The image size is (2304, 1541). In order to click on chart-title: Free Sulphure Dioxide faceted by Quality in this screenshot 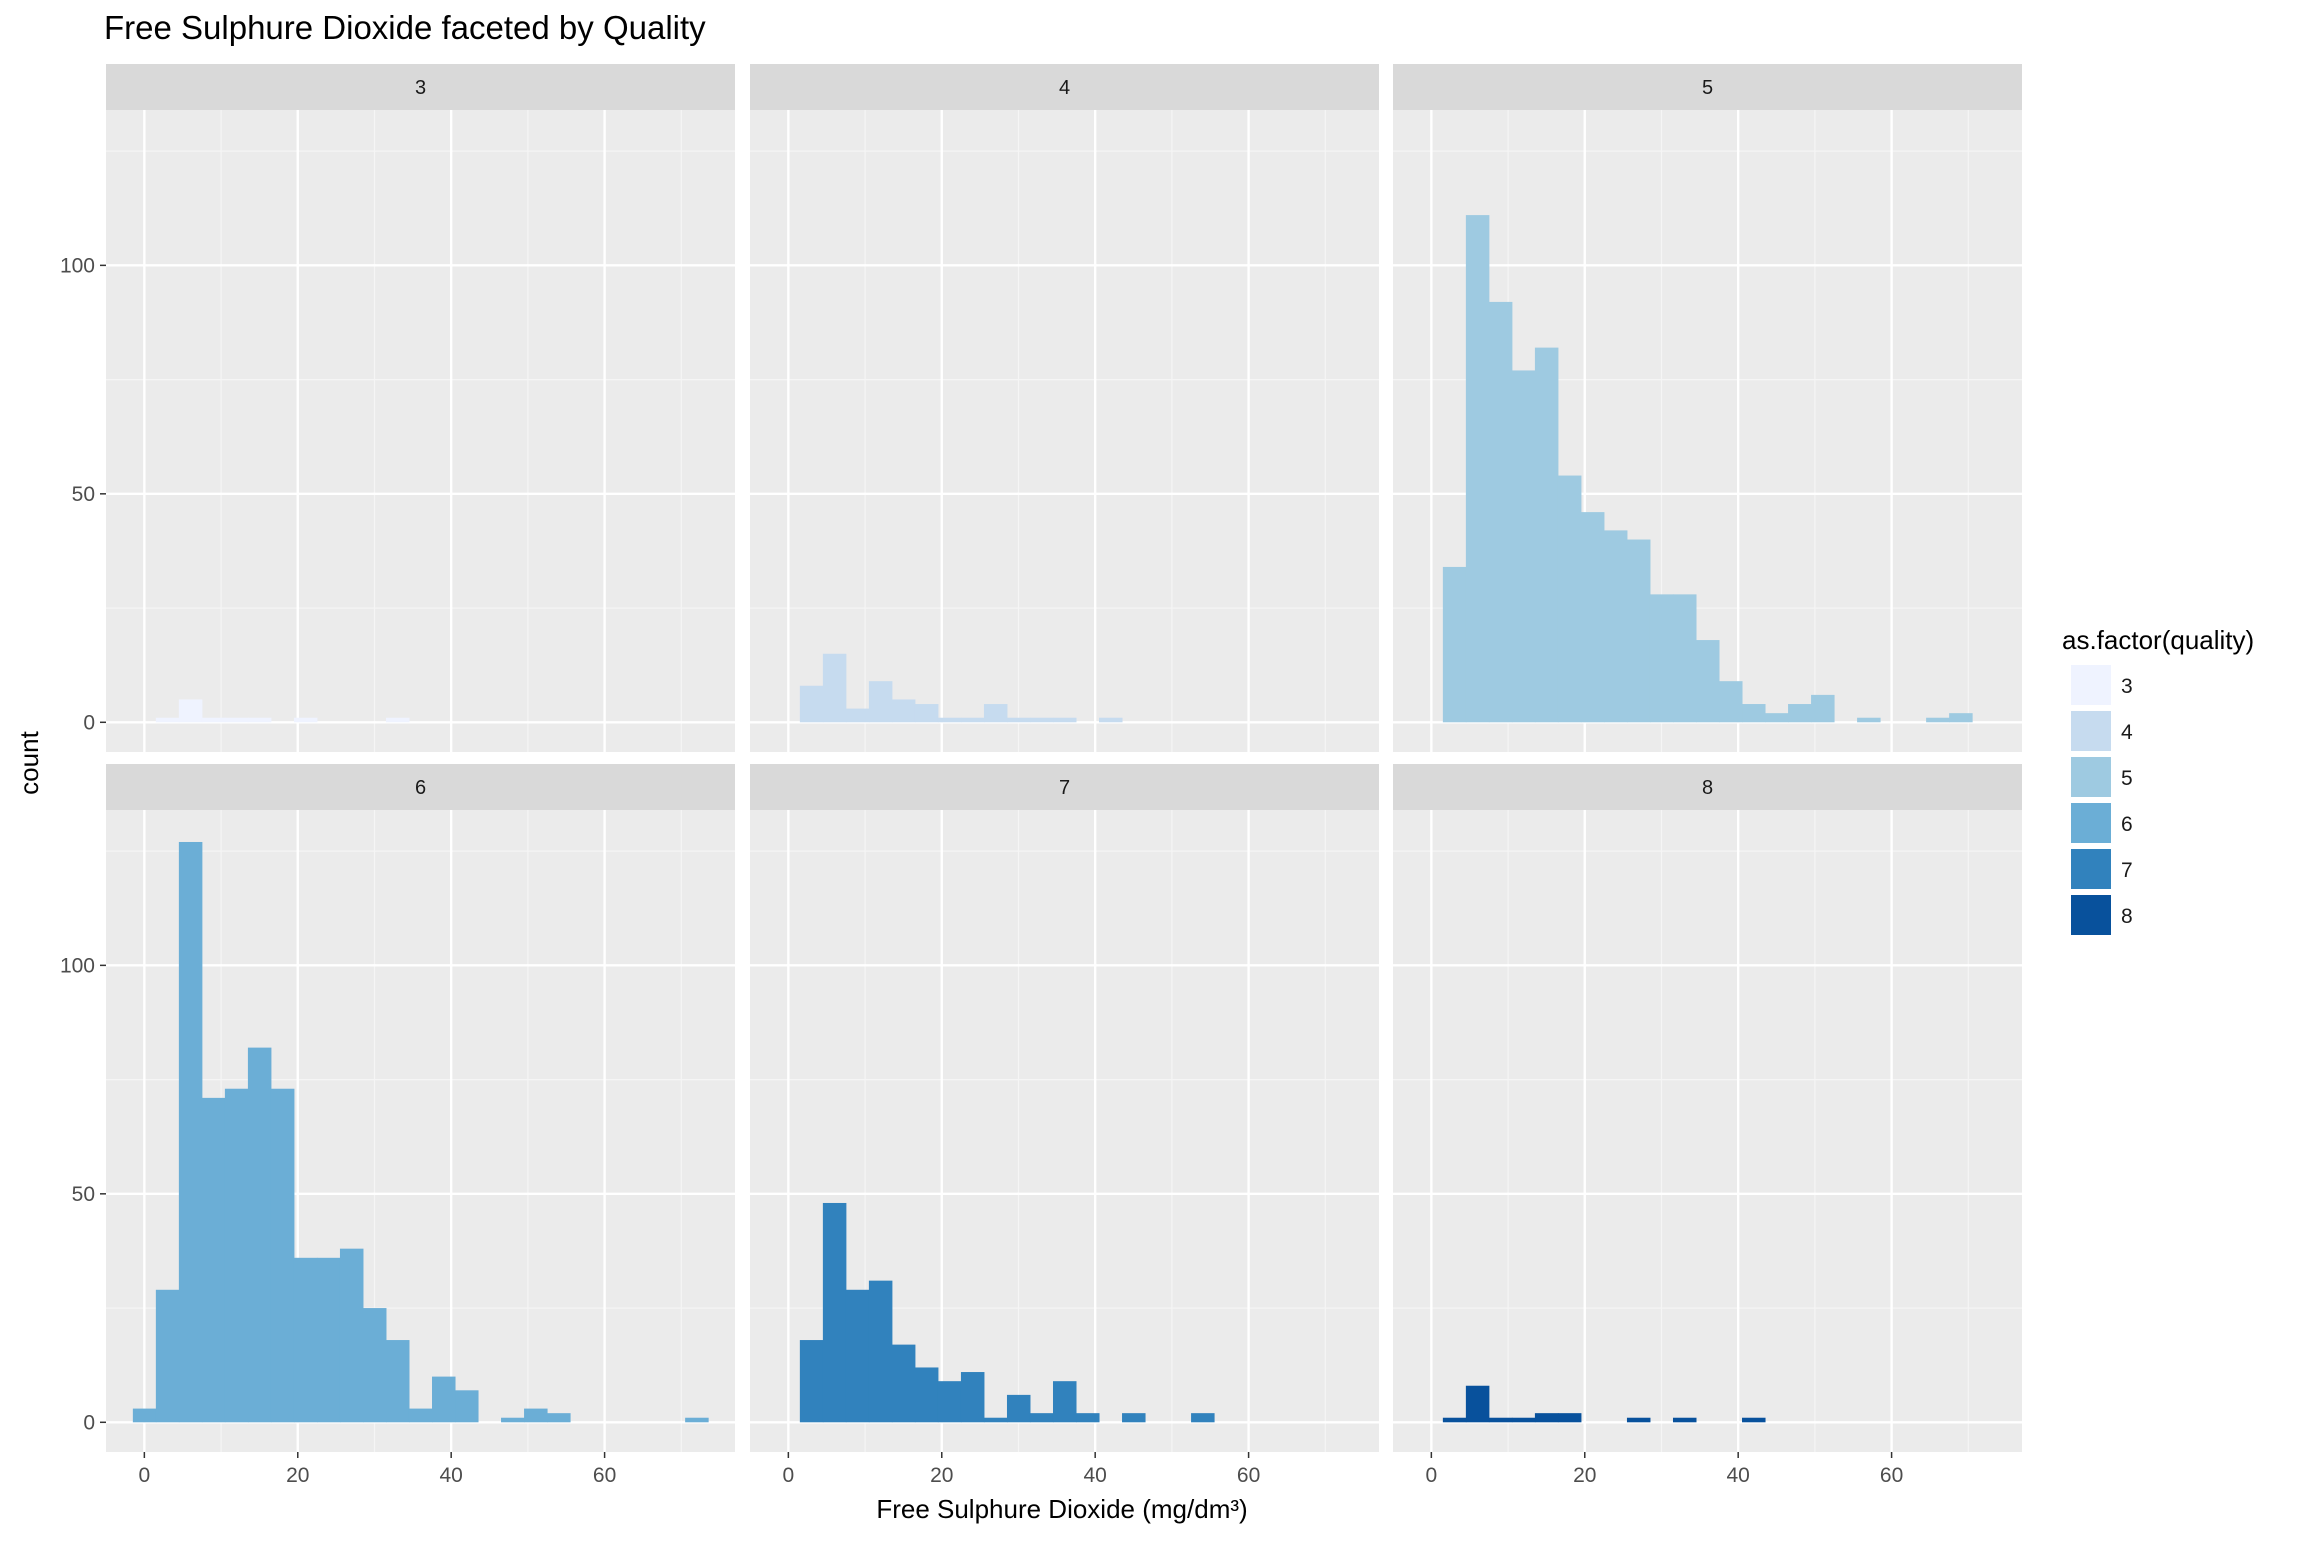, I will do `click(405, 27)`.